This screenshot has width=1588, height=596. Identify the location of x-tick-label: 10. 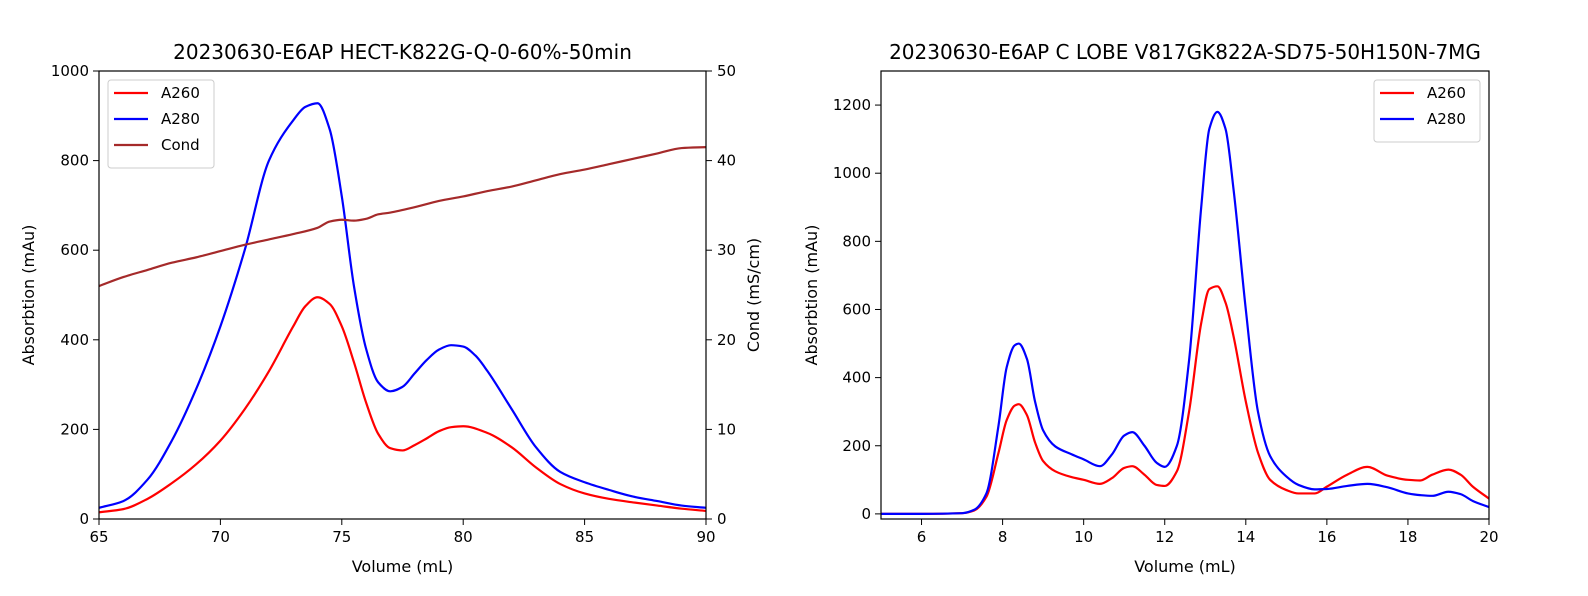
(1083, 537).